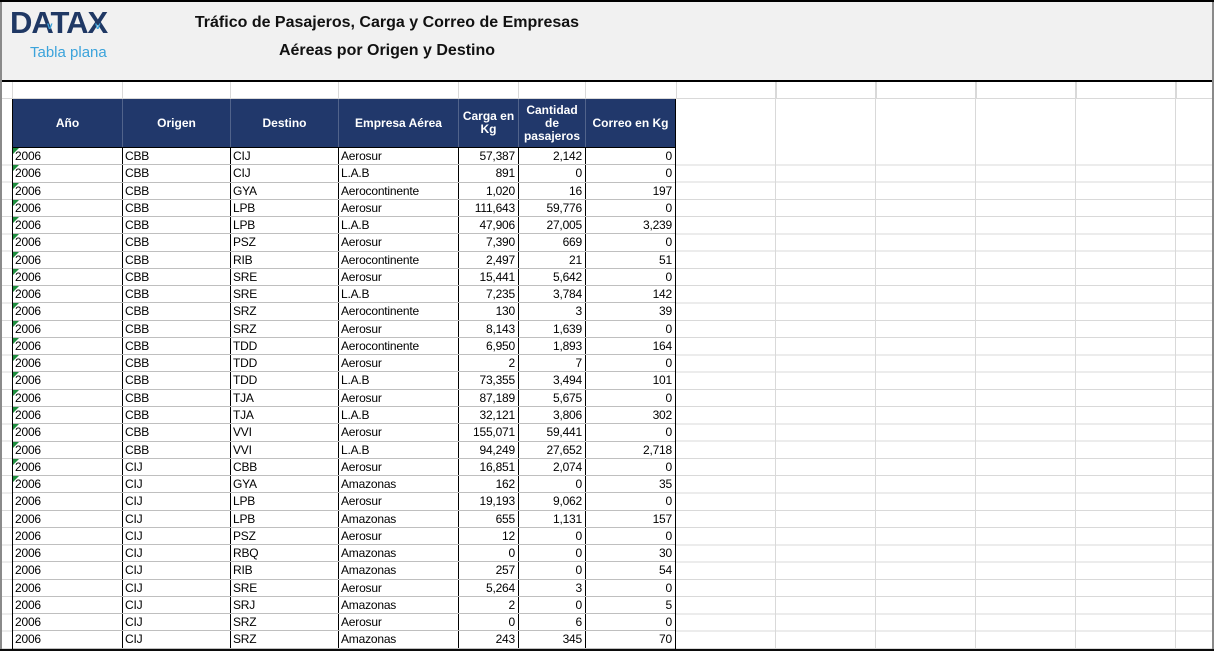  Describe the element at coordinates (489, 397) in the screenshot. I see `cell-cargo_kg: 87,189` at that location.